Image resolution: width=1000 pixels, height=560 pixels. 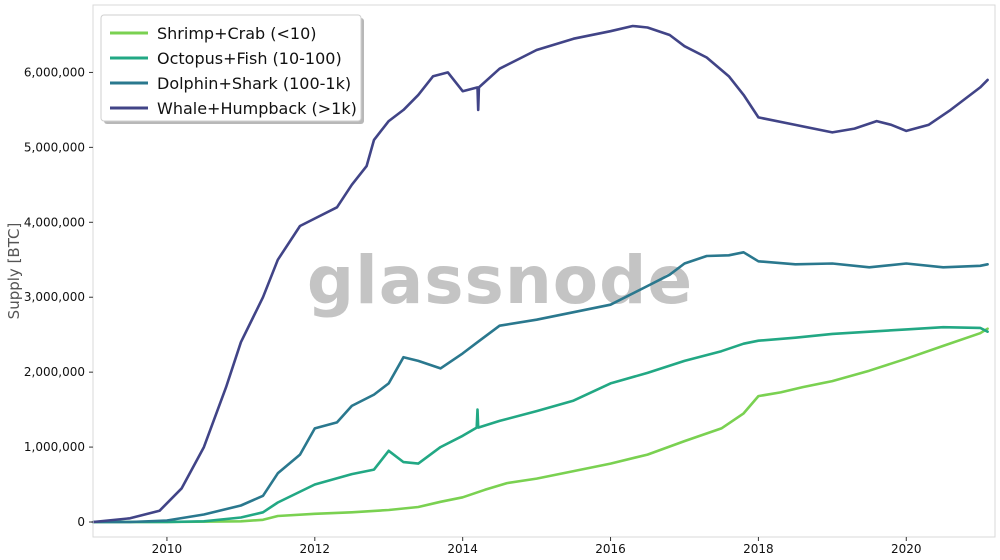 I want to click on x-tick-label: 2012, so click(x=315, y=549).